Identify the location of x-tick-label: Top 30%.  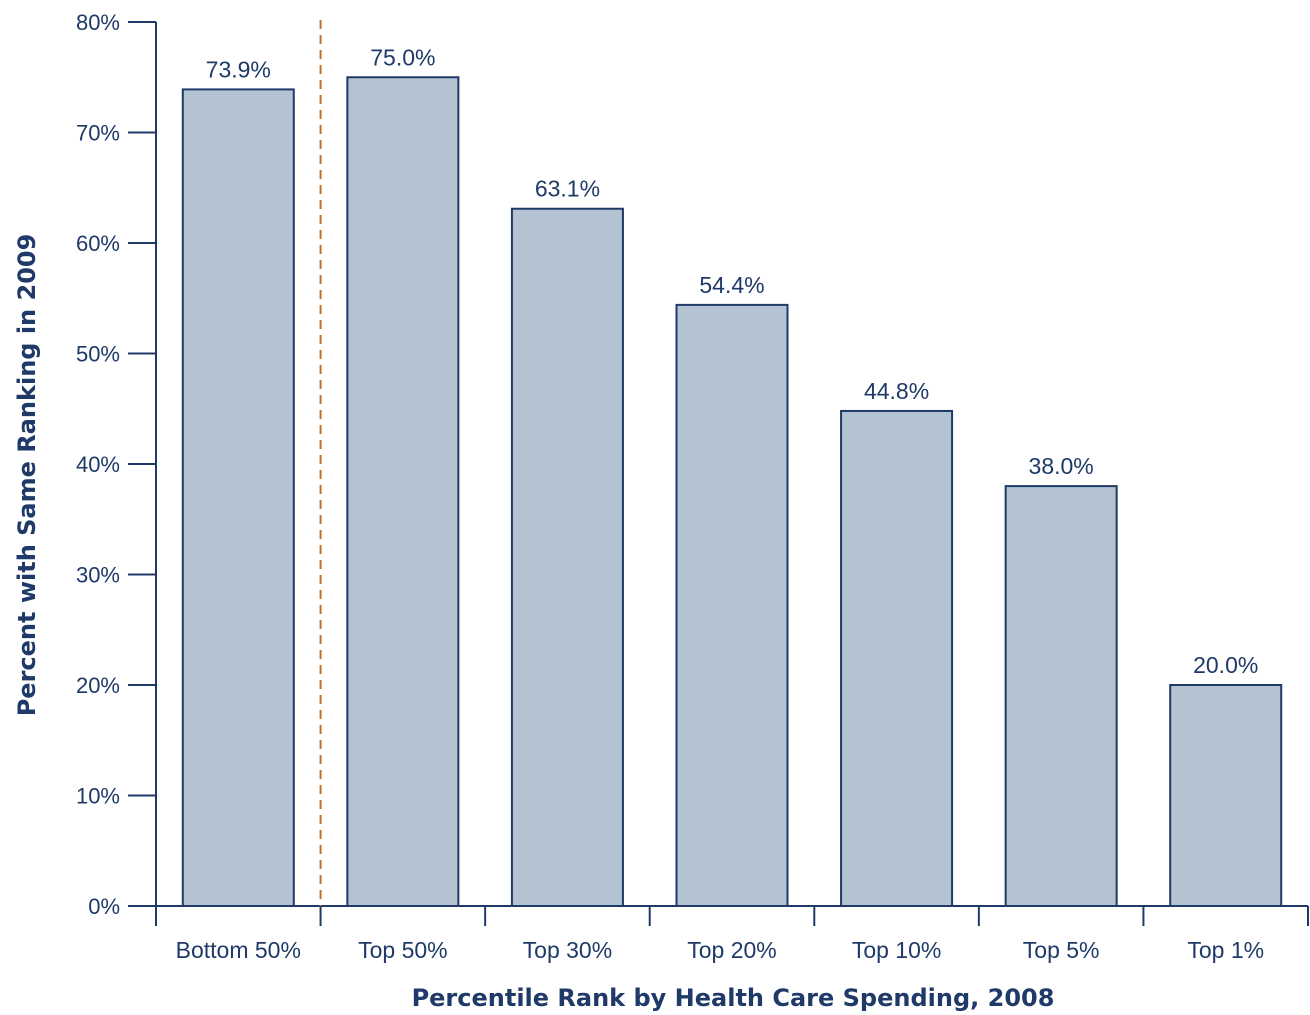
(568, 950).